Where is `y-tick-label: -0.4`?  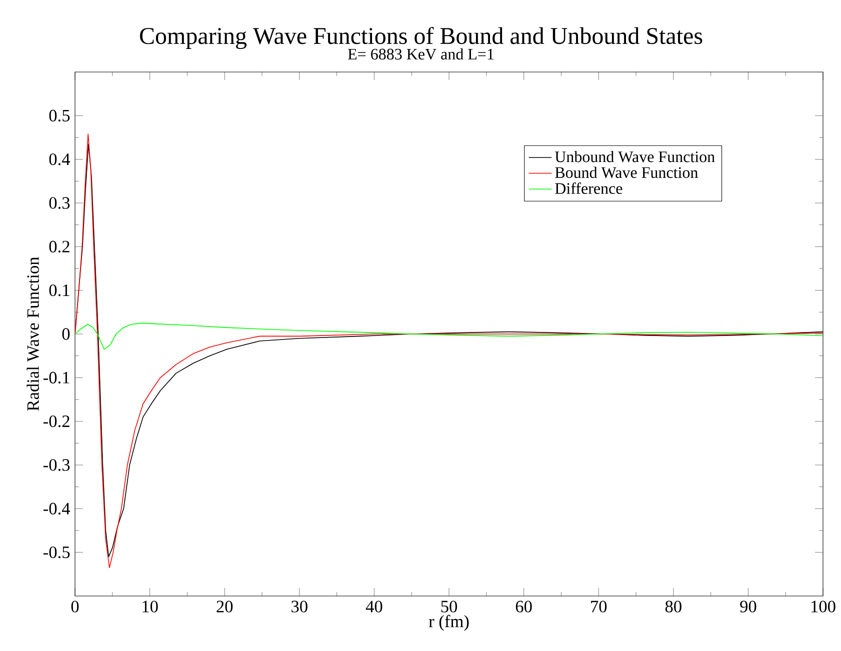
y-tick-label: -0.4 is located at coordinates (57, 508).